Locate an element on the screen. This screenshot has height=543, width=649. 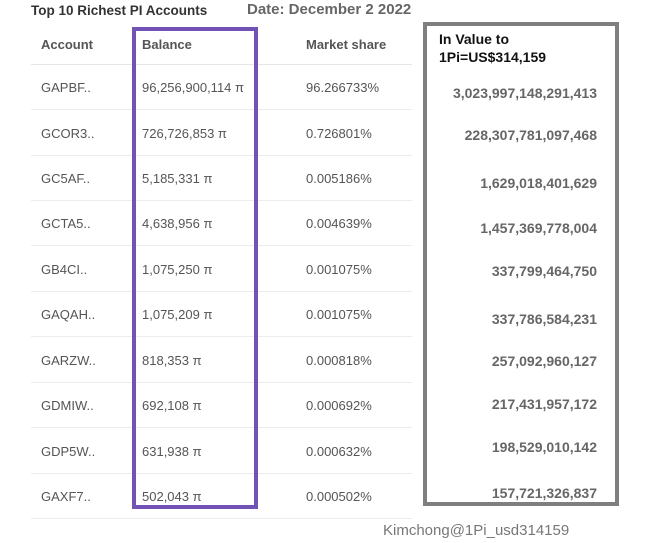
header-market-share: Market share is located at coordinates (346, 44).